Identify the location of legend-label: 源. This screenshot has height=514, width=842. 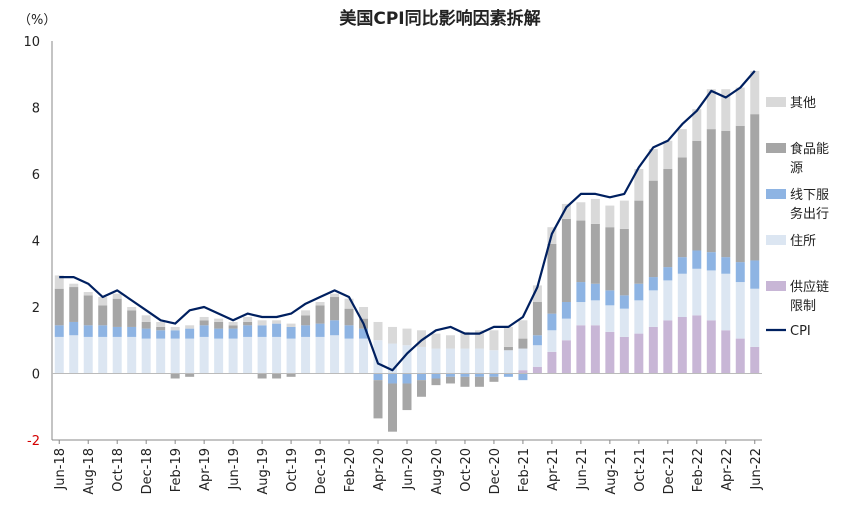
(796, 168).